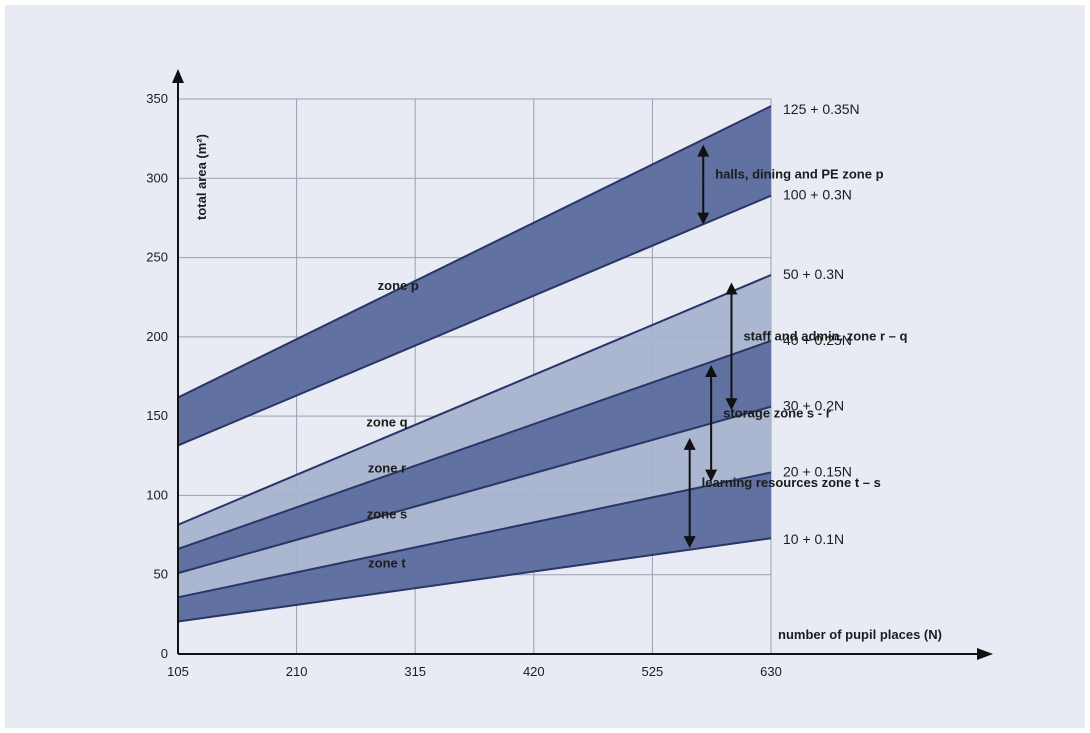 Image resolution: width=1090 pixels, height=733 pixels. What do you see at coordinates (534, 671) in the screenshot?
I see `x-tick-label: 420` at bounding box center [534, 671].